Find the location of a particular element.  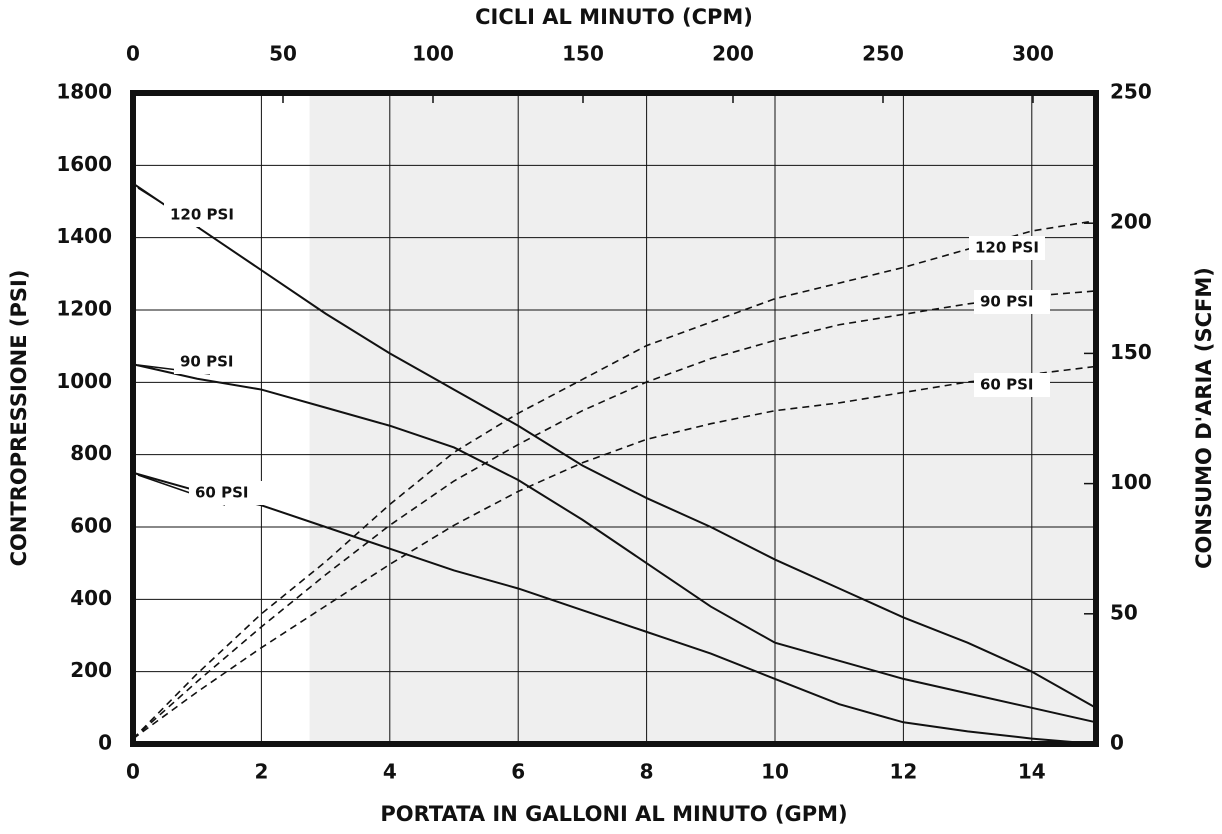

x2-tick-label: 150 is located at coordinates (583, 54).